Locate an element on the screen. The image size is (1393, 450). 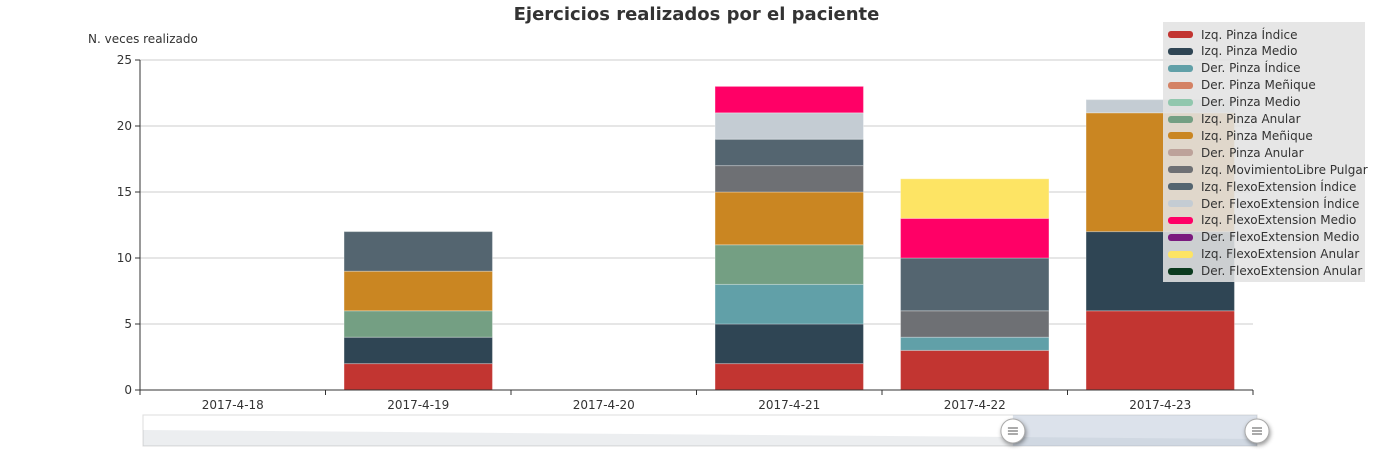
x-tick-label: 2017-4-22 is located at coordinates (975, 405).